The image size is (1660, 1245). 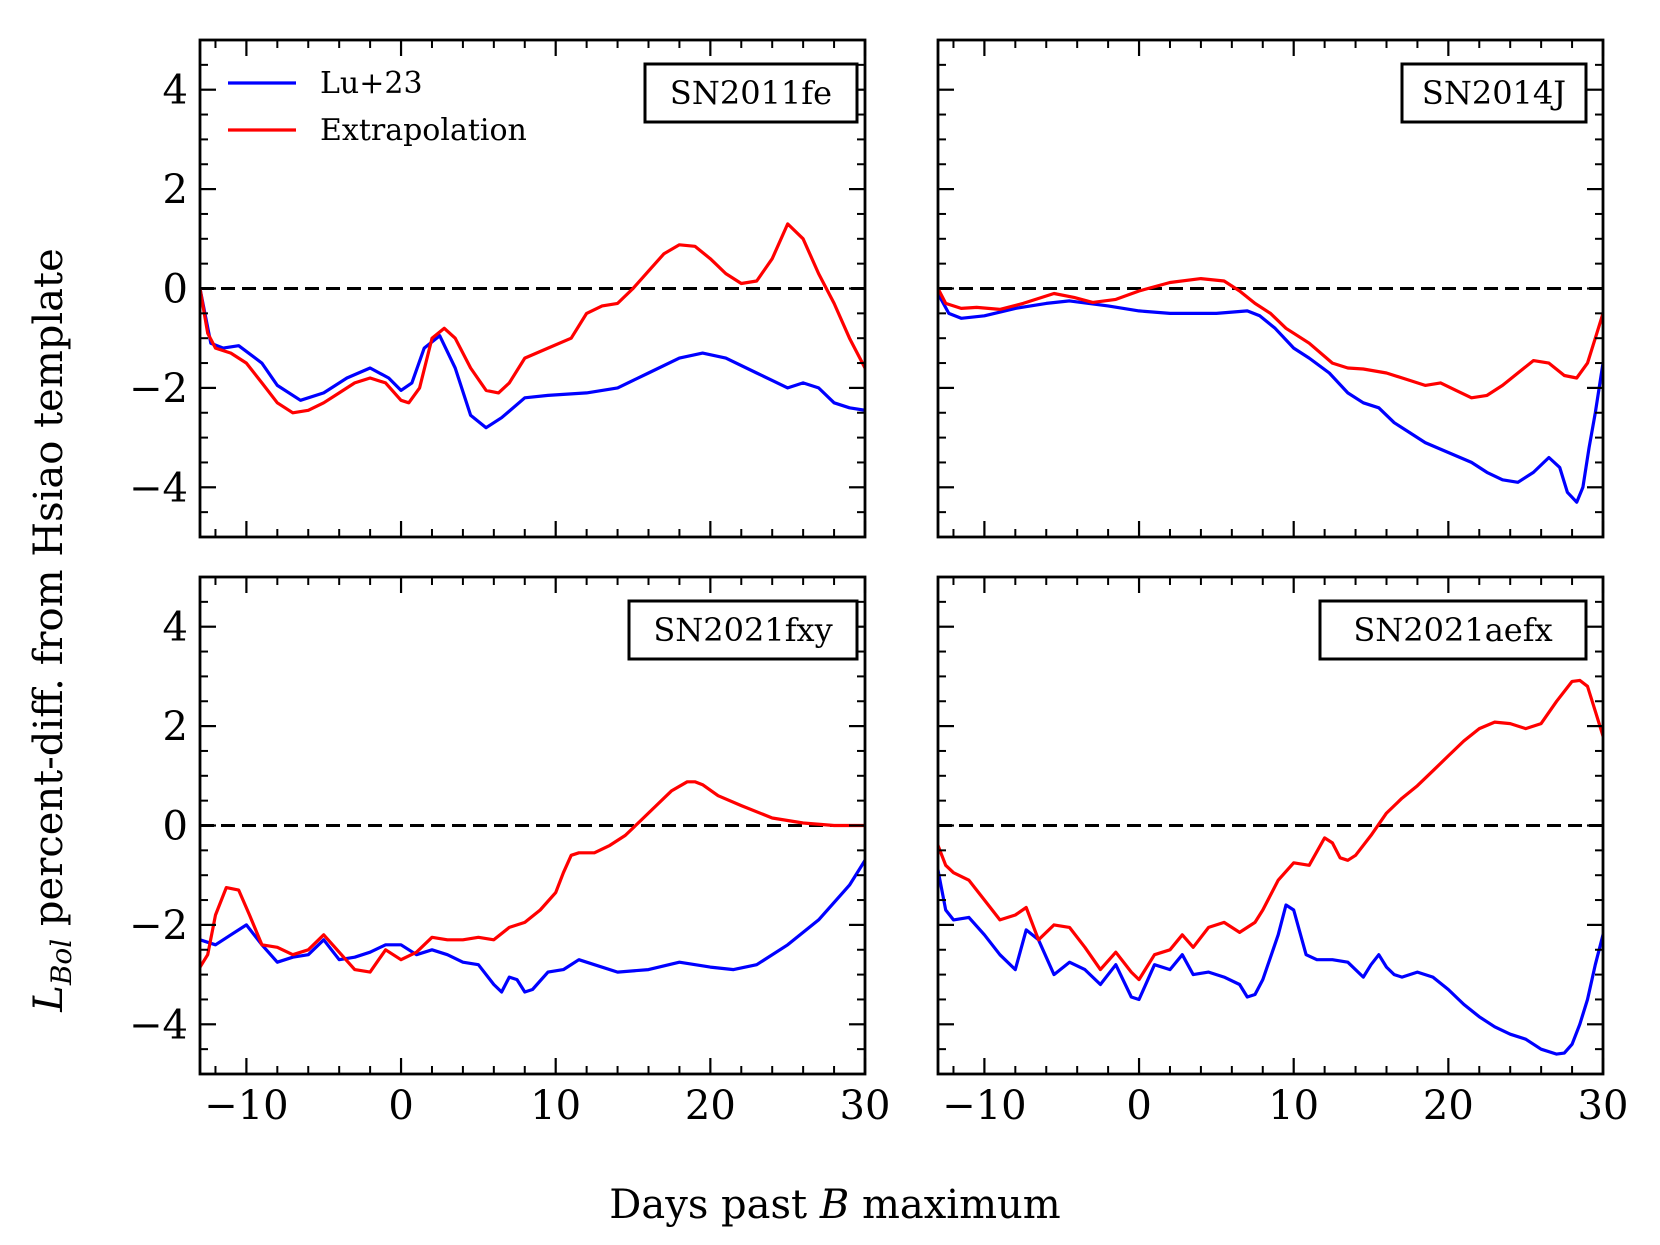 I want to click on panel-label: SN2011fe, so click(x=751, y=93).